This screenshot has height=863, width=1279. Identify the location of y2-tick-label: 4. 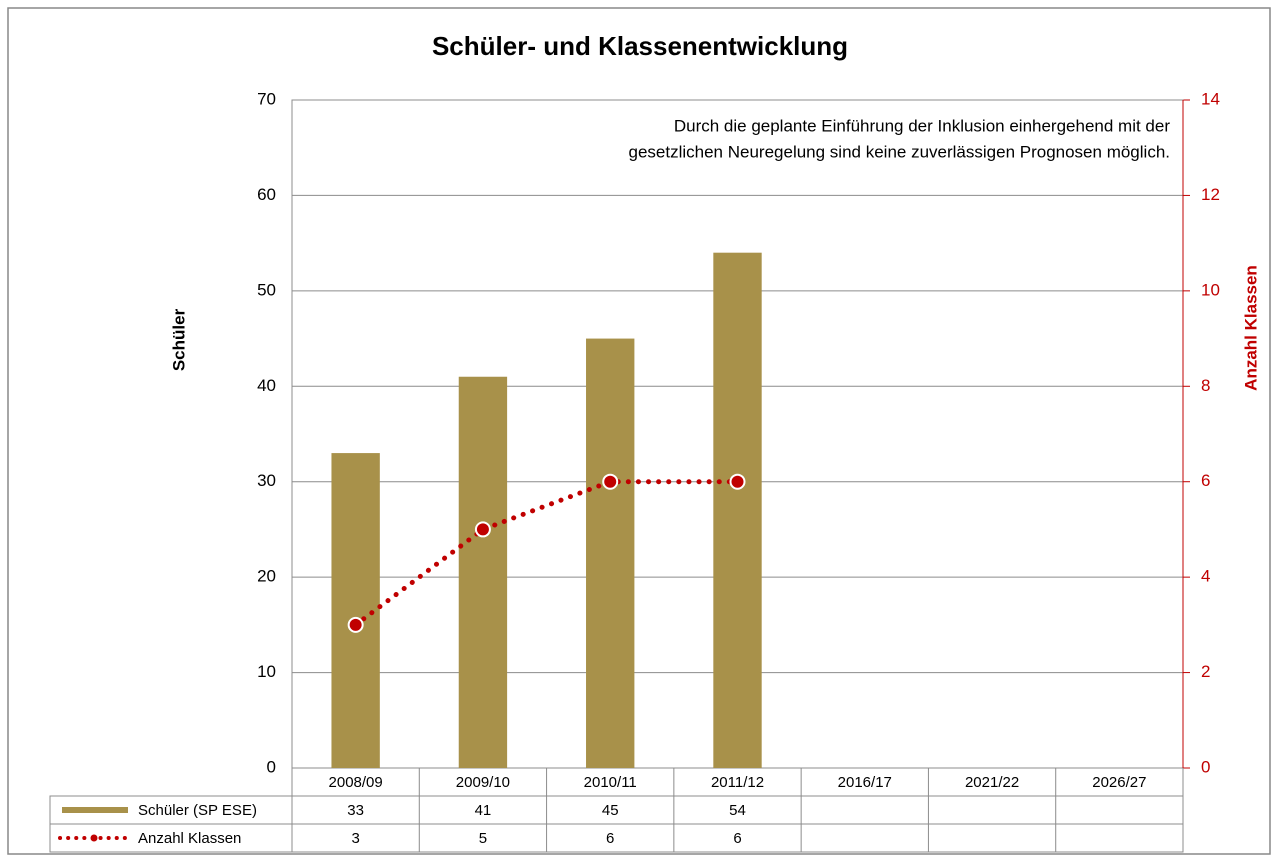
(1205, 576).